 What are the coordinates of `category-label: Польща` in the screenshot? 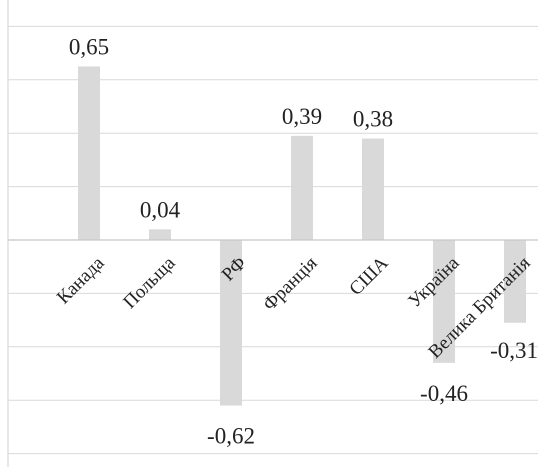 It's located at (149, 282).